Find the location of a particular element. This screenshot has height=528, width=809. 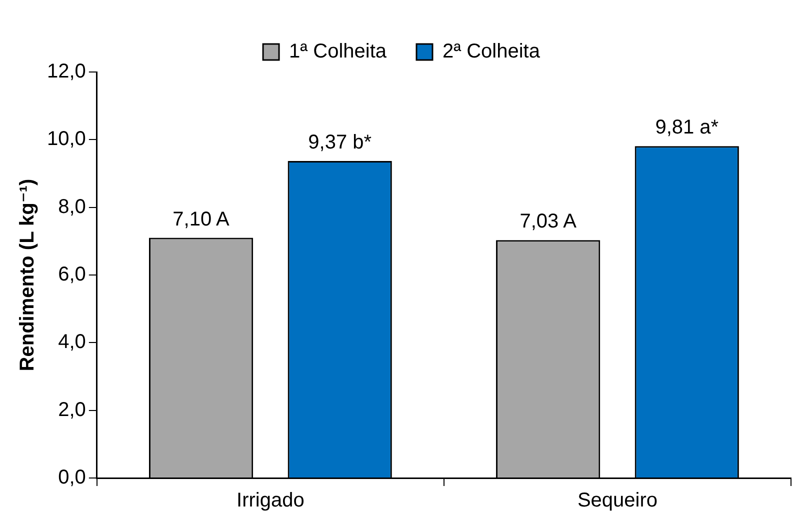

legend-label: 2ª Colheita is located at coordinates (491, 51).